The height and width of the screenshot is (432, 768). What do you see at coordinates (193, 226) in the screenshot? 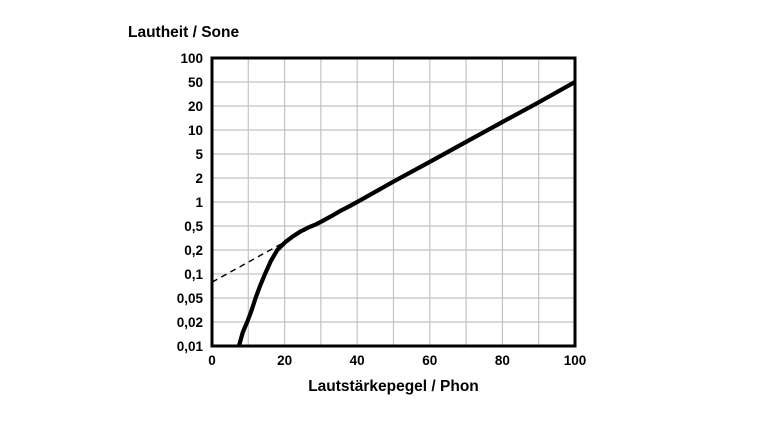
I see `y-tick-label: 0,5` at bounding box center [193, 226].